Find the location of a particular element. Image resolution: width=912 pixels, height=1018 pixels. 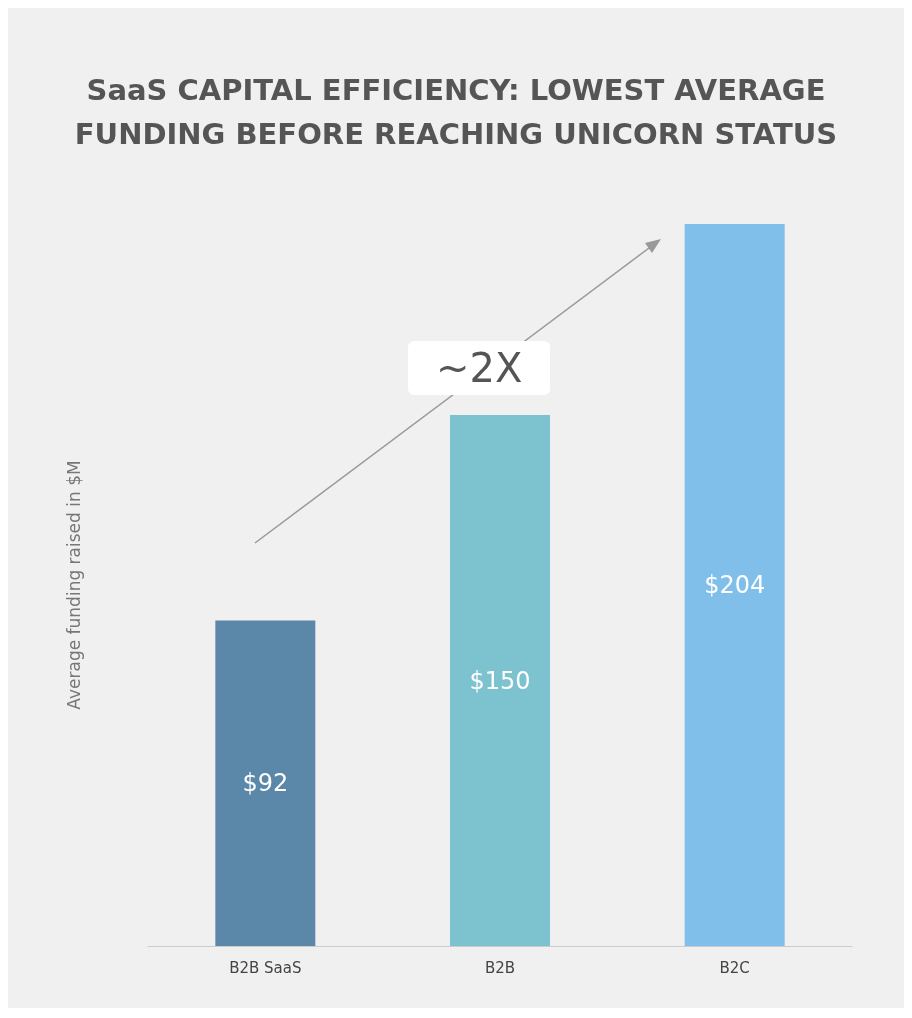

annotation: ~2X is located at coordinates (479, 368).